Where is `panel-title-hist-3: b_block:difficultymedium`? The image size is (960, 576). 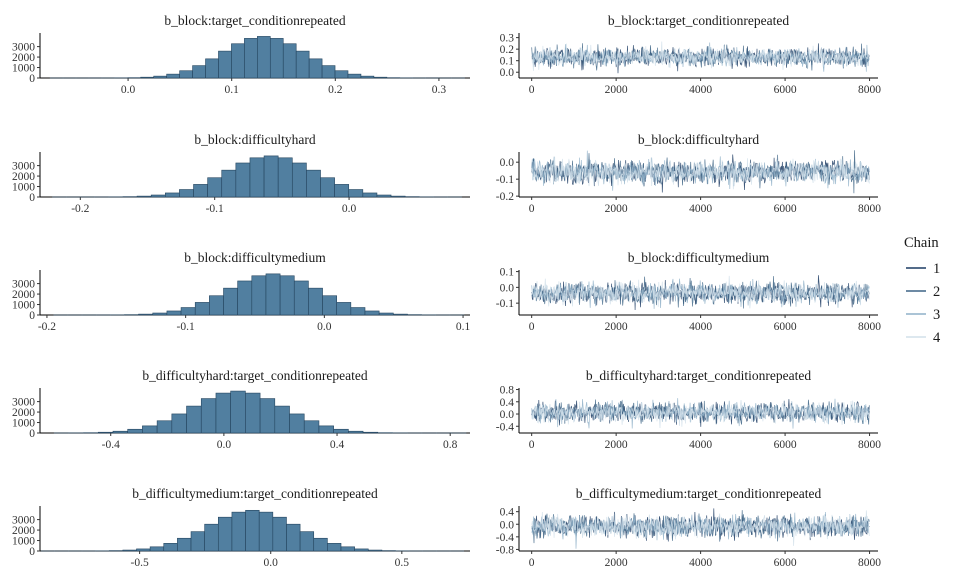
panel-title-hist-3: b_block:difficultymedium is located at coordinates (255, 257).